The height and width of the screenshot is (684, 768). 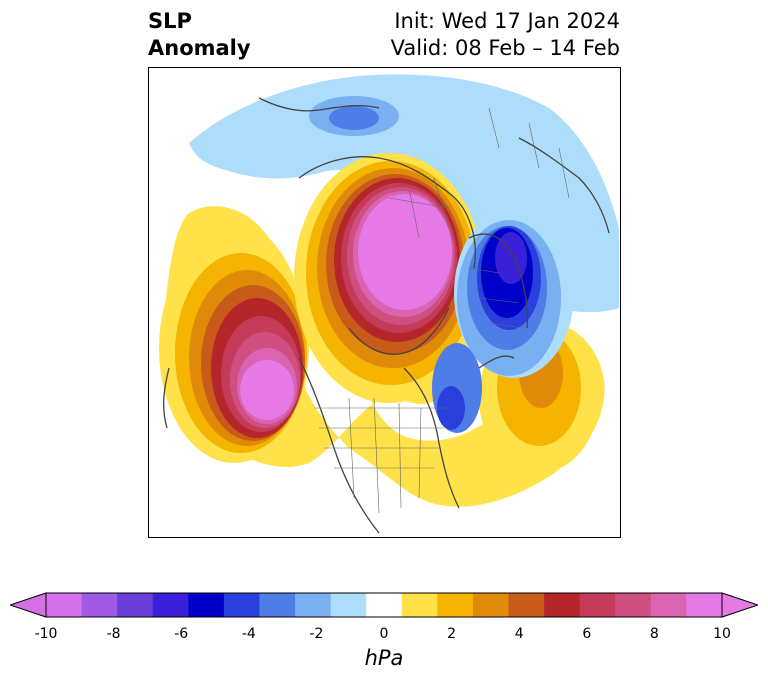 I want to click on siberia-low-level2, so click(x=354, y=118).